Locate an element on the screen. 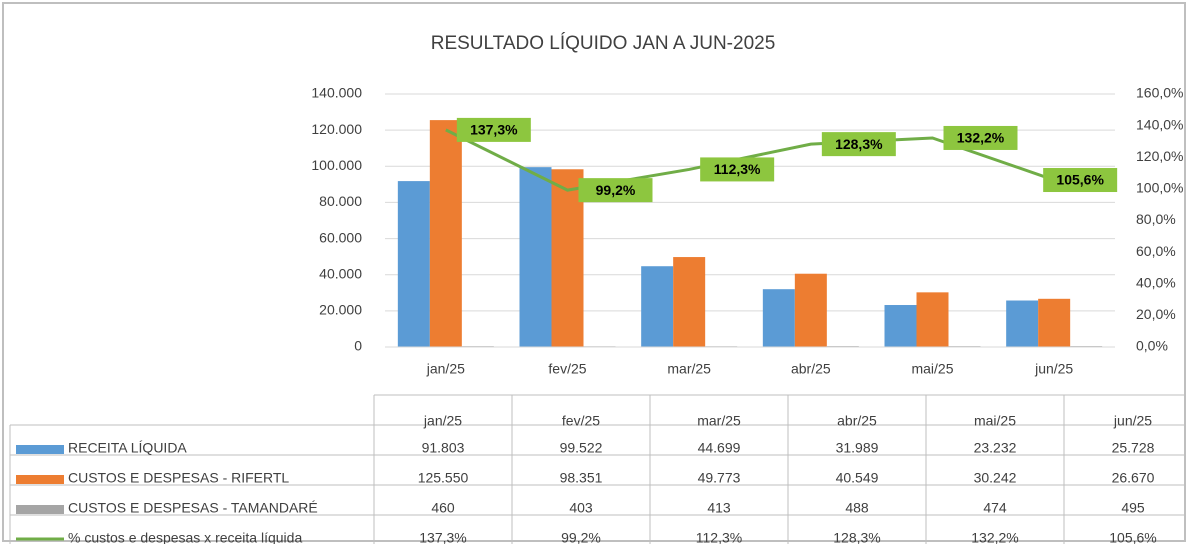  table-cell: 495 is located at coordinates (1133, 508).